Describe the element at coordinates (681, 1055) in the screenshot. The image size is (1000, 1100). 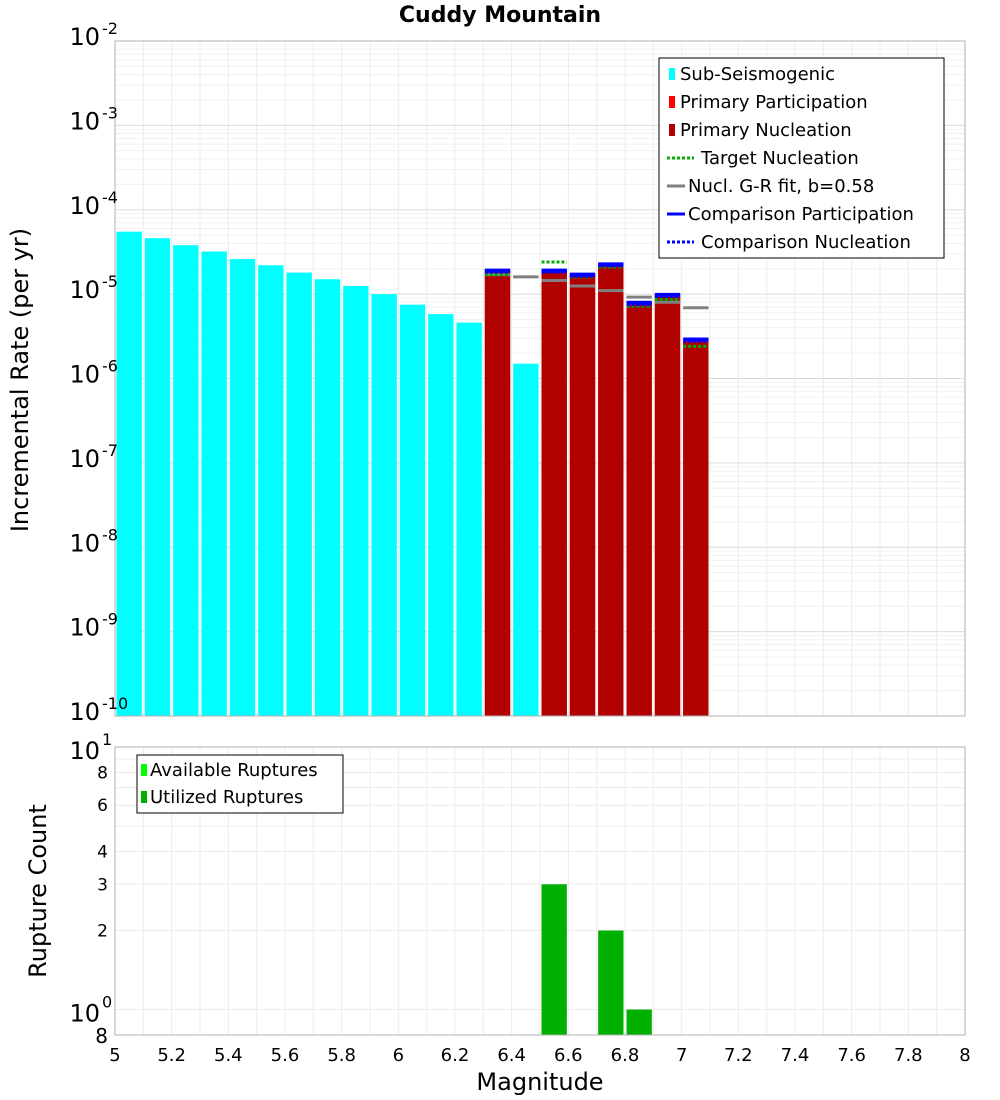
I see `x-tick-label: 7` at that location.